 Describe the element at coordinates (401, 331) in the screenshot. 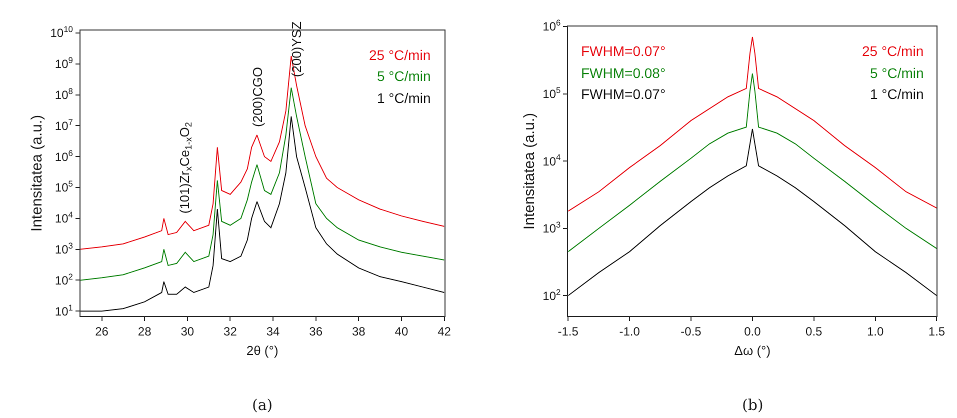

I see `x-tick-label: 40` at that location.